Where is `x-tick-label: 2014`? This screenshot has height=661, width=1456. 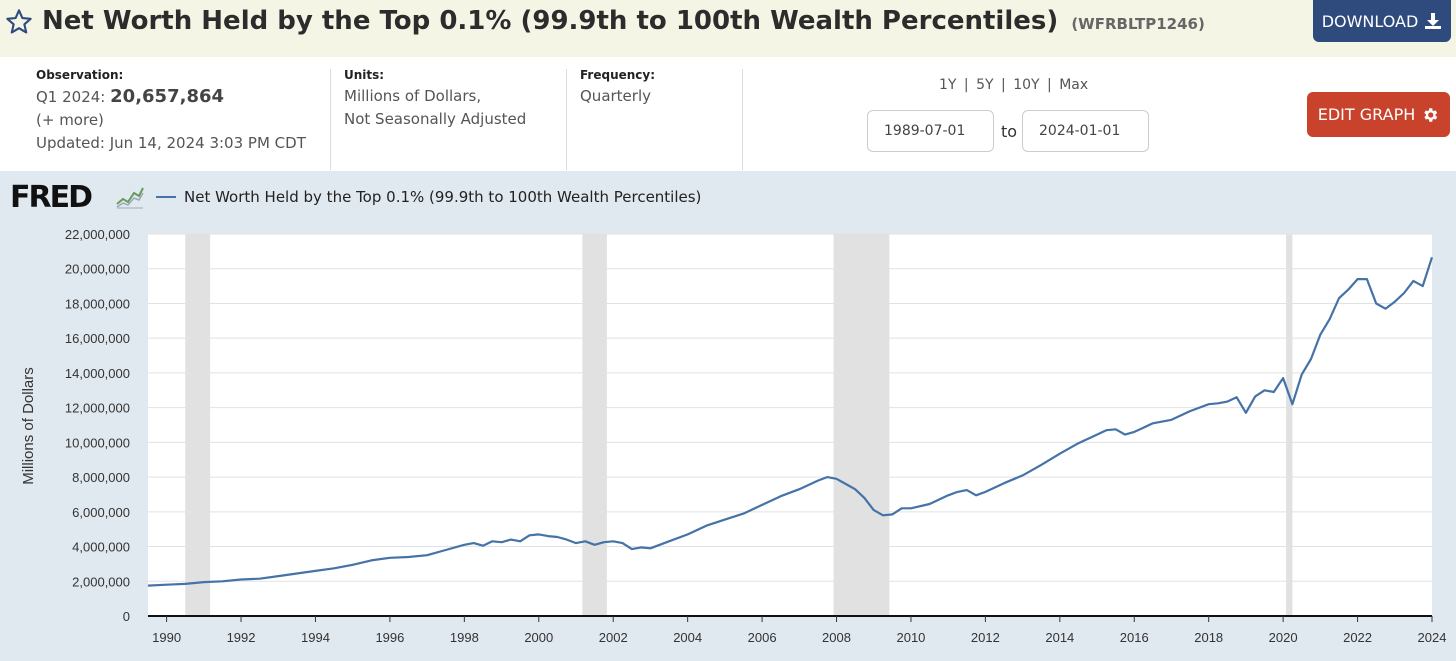
x-tick-label: 2014 is located at coordinates (1059, 637).